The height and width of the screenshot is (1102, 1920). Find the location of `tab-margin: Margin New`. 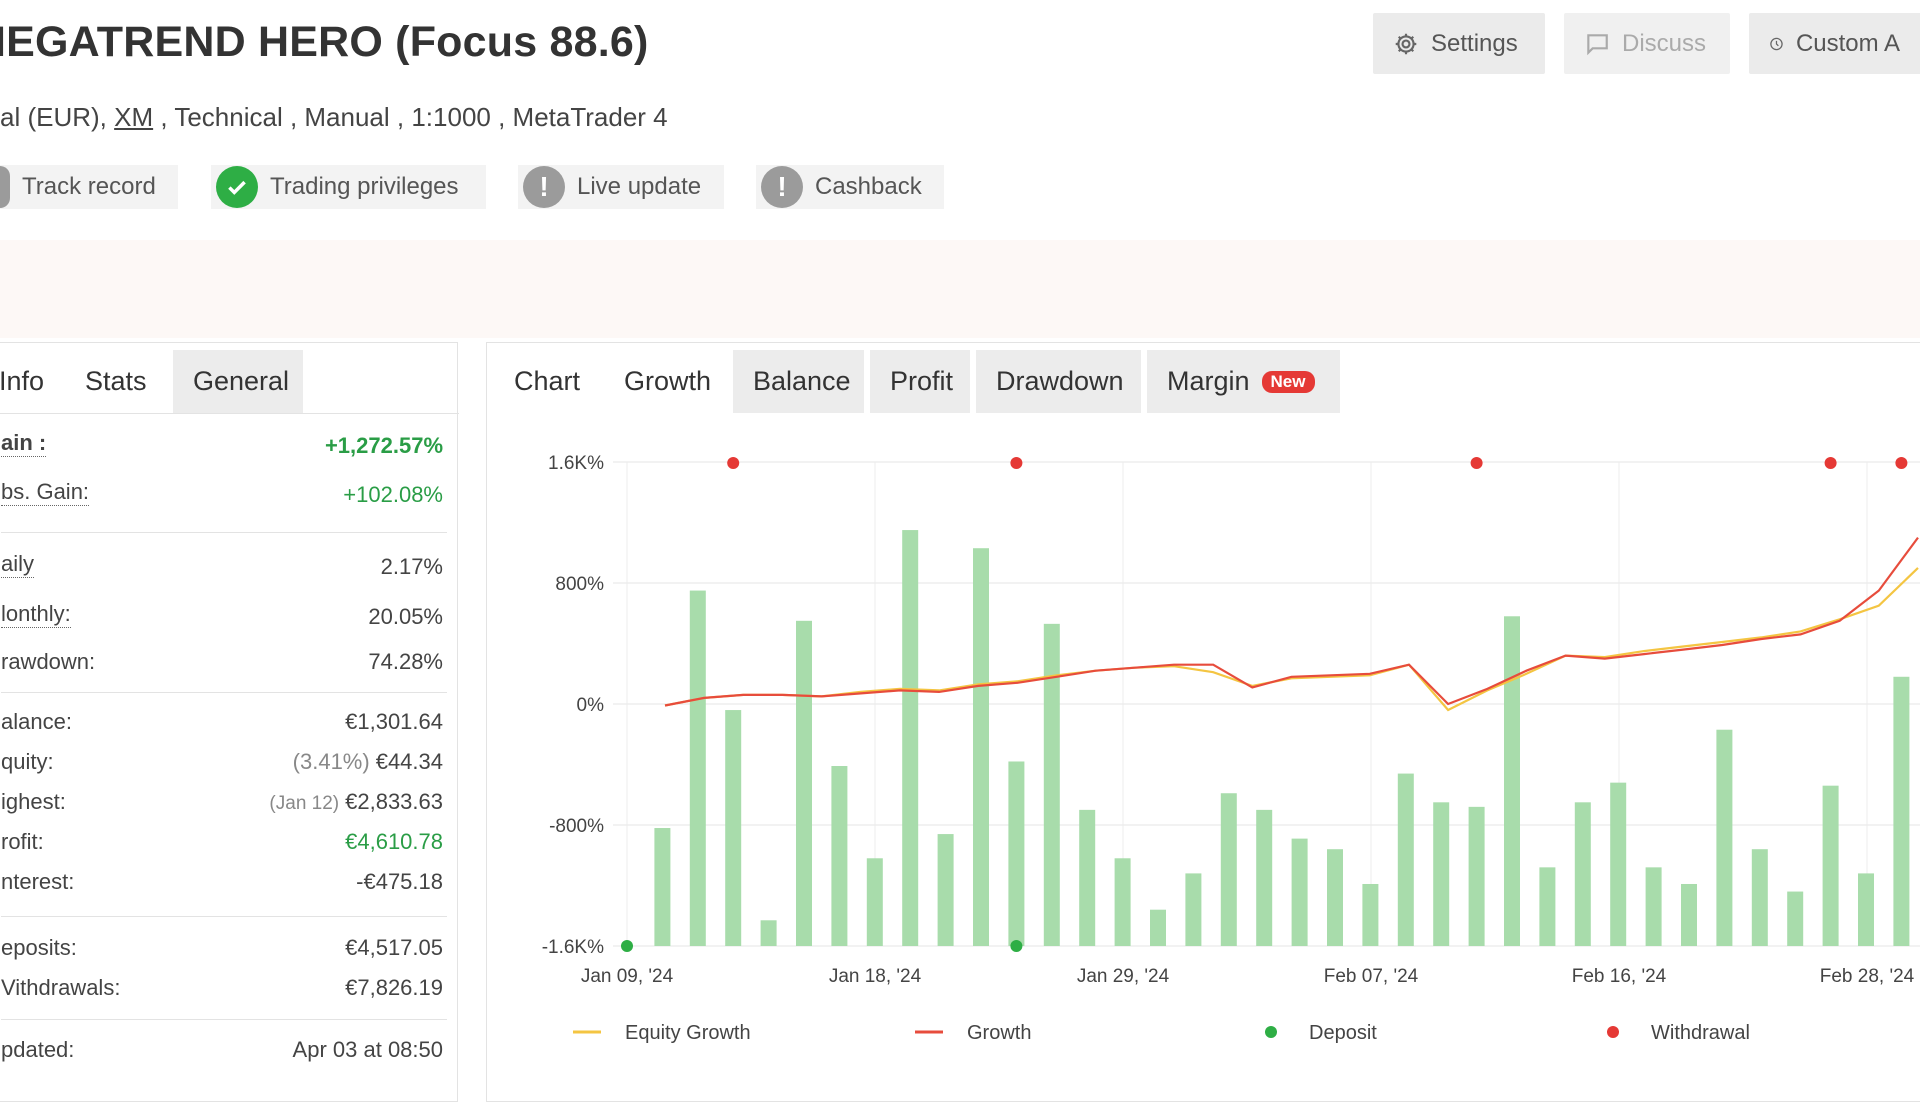

tab-margin: Margin New is located at coordinates (1243, 381).